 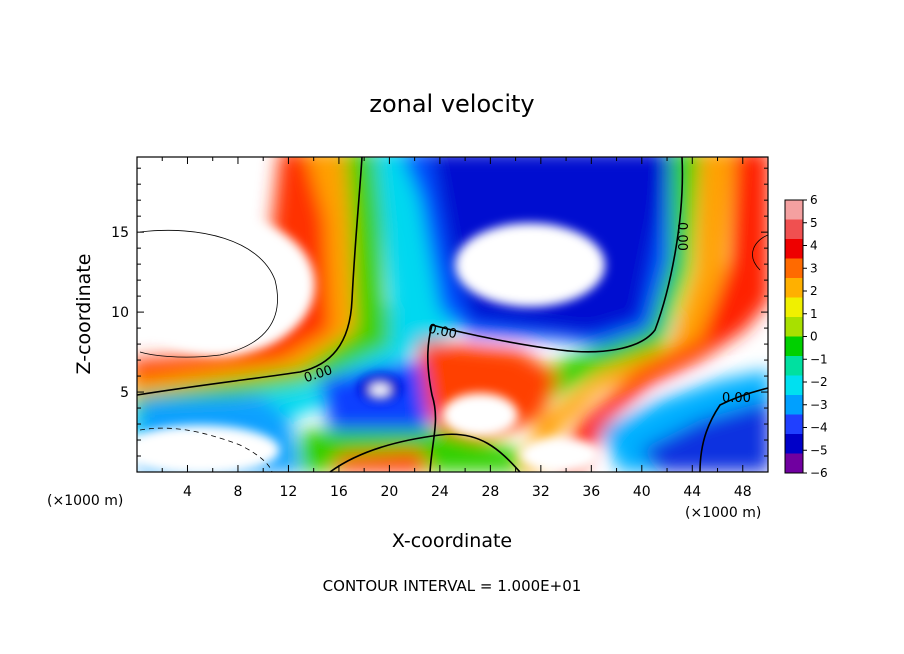 I want to click on x-tick-label: 40, so click(x=642, y=492).